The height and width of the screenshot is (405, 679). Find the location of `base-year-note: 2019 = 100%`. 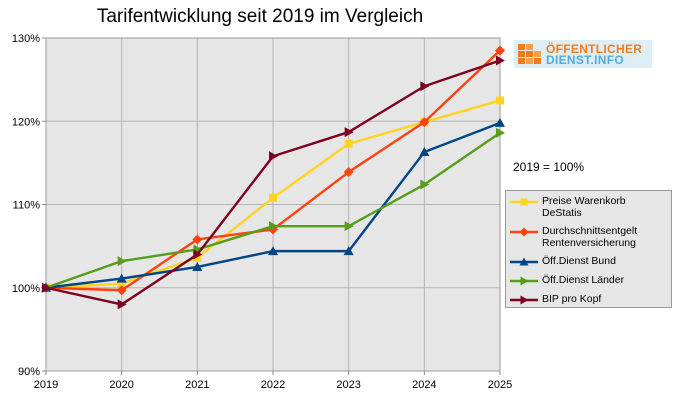

base-year-note: 2019 = 100% is located at coordinates (549, 167).